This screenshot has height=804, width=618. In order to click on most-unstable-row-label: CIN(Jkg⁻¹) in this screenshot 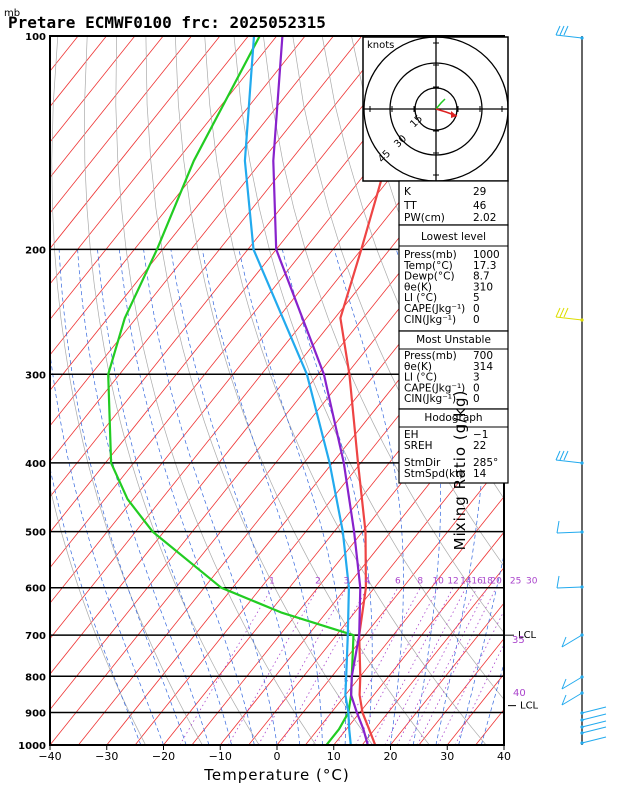, I will do `click(430, 399)`.